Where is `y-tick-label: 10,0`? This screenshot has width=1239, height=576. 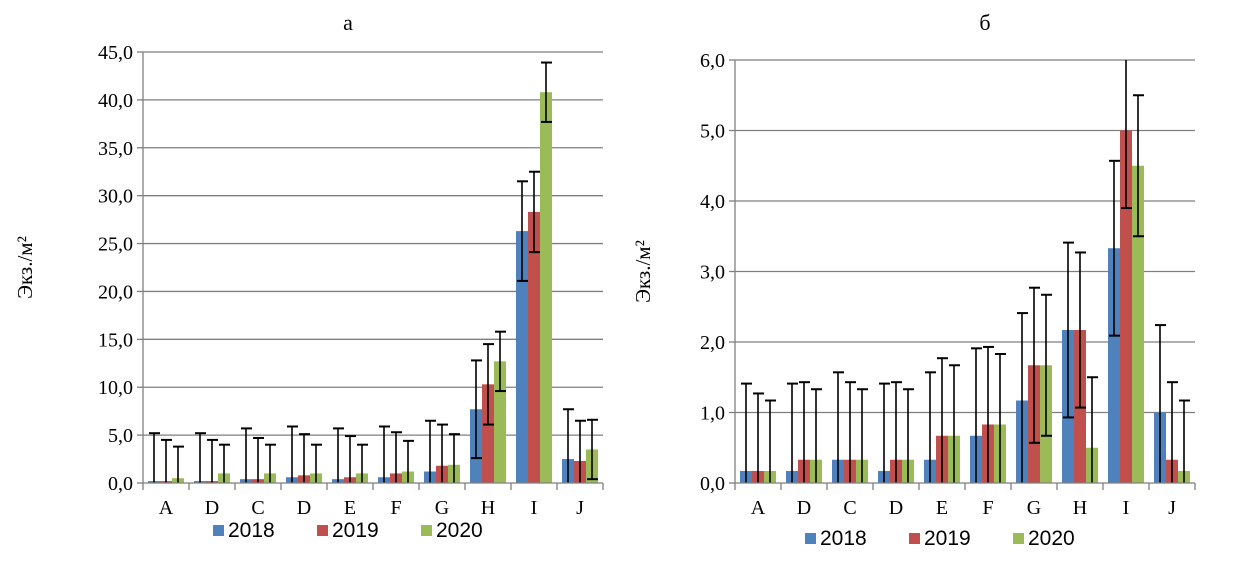 y-tick-label: 10,0 is located at coordinates (115, 388).